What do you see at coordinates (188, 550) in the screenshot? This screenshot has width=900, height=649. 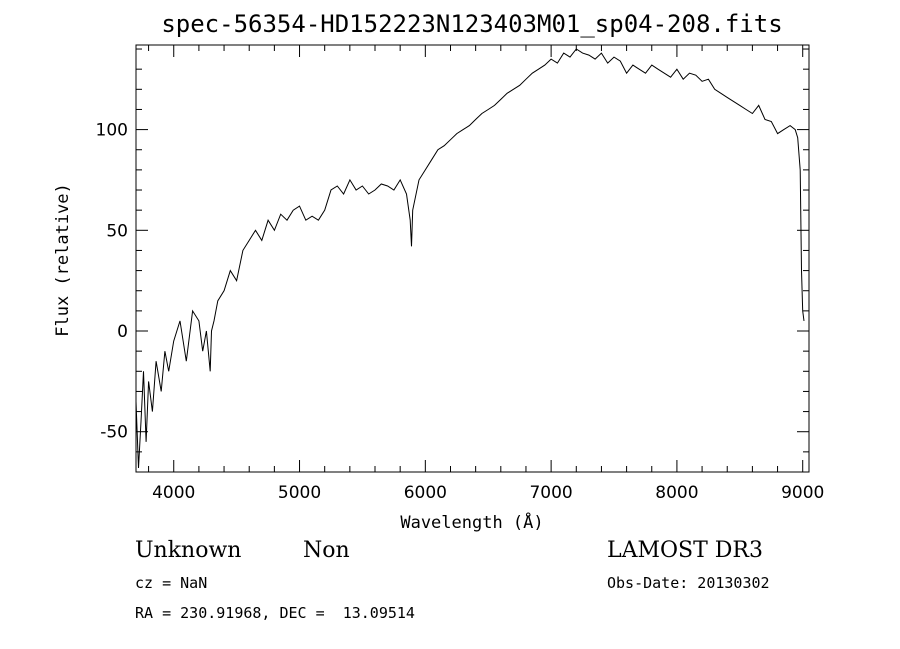 I see `object-name: Unknown` at bounding box center [188, 550].